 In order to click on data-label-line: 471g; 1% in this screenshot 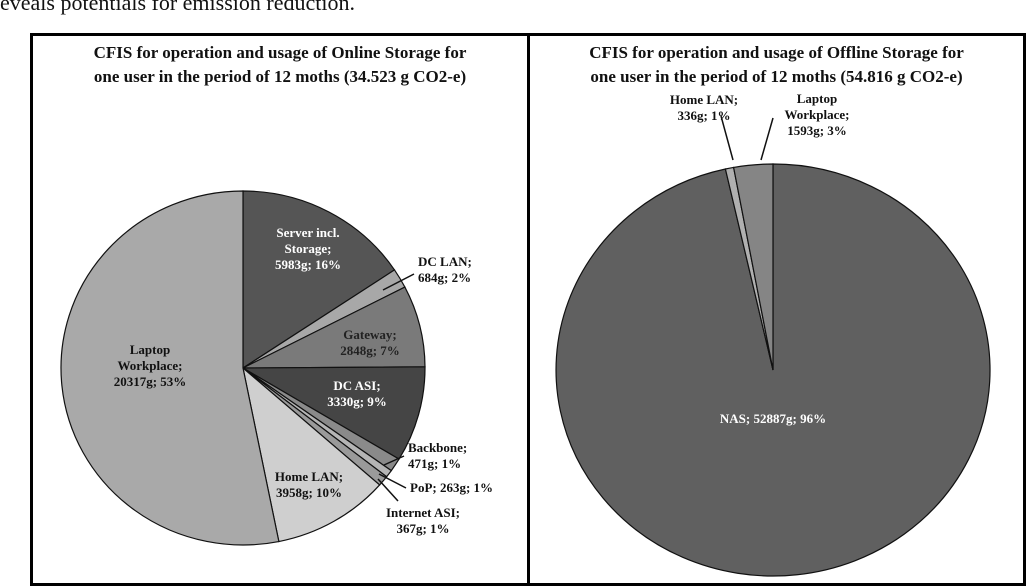, I will do `click(434, 463)`.